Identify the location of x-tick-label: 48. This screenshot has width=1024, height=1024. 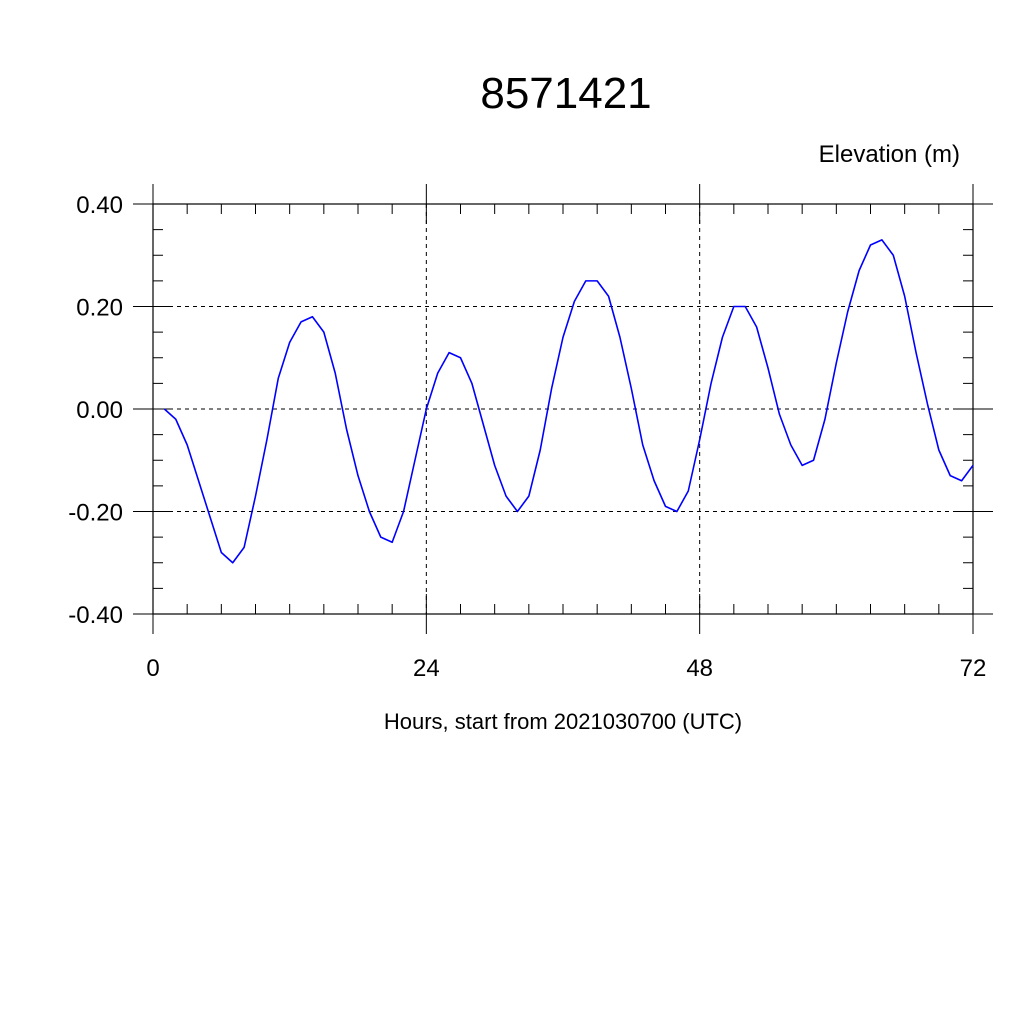
(699, 668).